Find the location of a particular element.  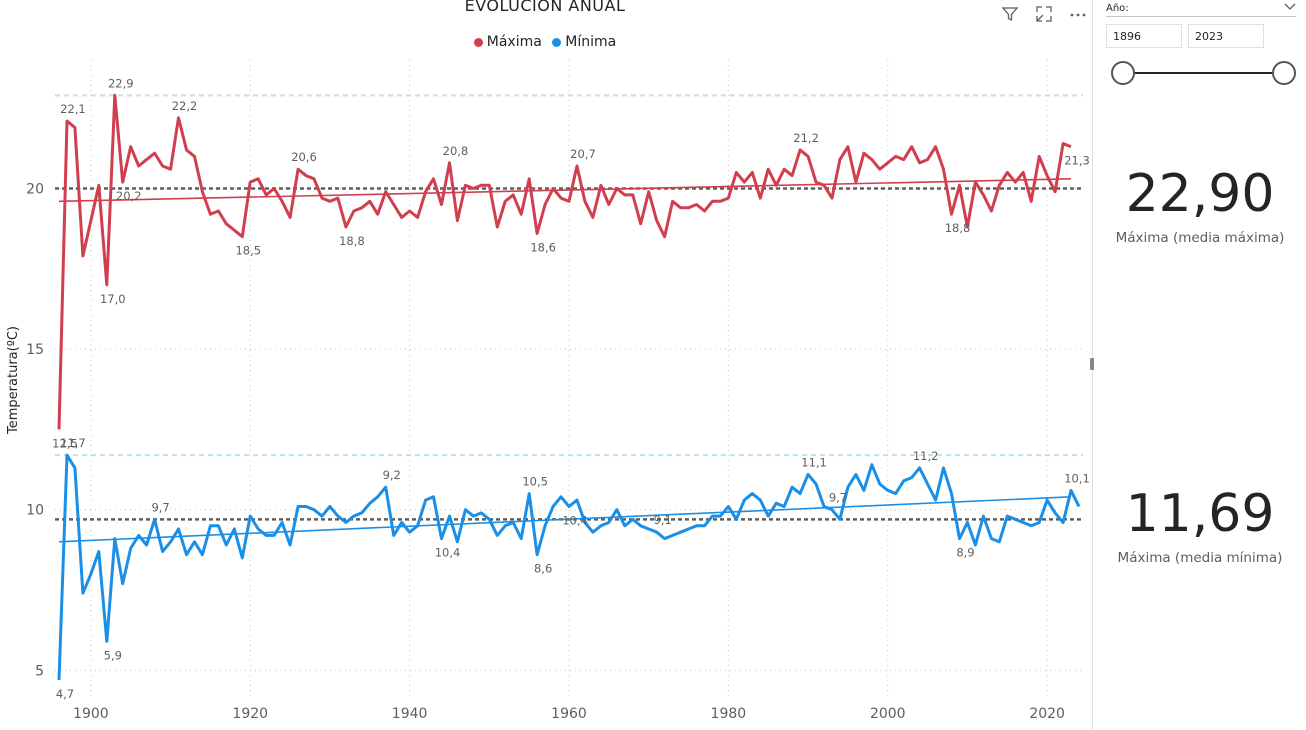

x-tick-label: 2020 is located at coordinates (1047, 714).